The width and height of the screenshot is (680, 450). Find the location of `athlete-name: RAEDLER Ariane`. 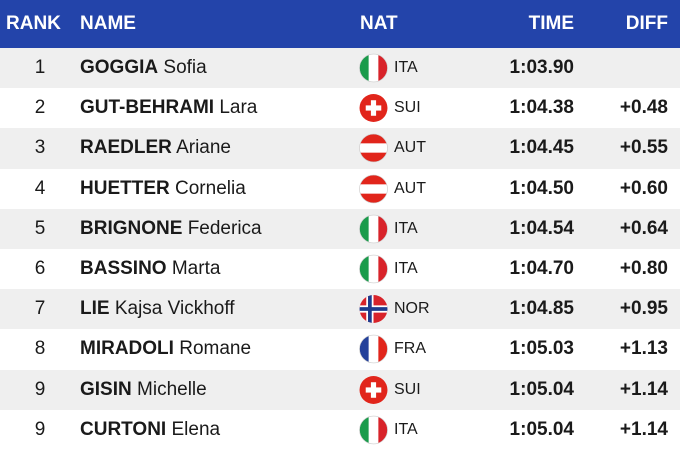

athlete-name: RAEDLER Ariane is located at coordinates (155, 148).